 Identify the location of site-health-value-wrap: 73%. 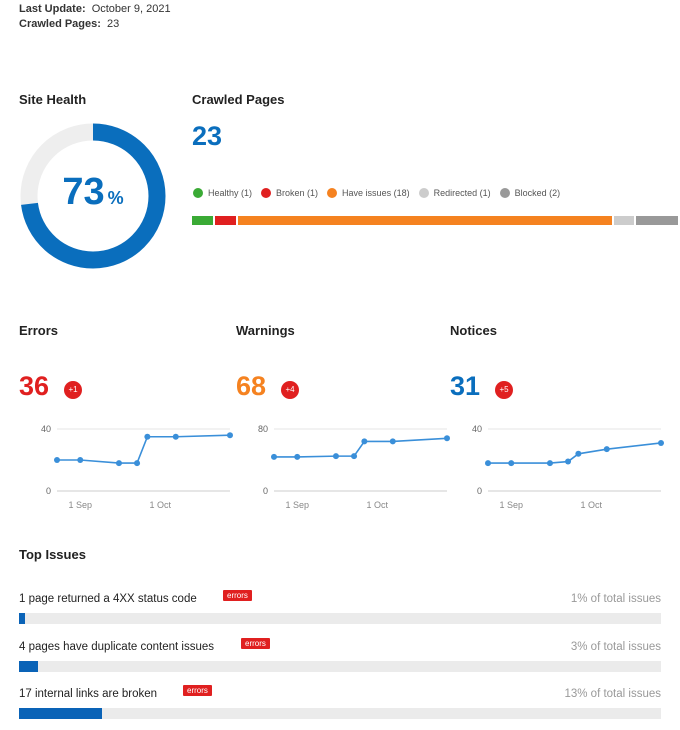
(93, 192).